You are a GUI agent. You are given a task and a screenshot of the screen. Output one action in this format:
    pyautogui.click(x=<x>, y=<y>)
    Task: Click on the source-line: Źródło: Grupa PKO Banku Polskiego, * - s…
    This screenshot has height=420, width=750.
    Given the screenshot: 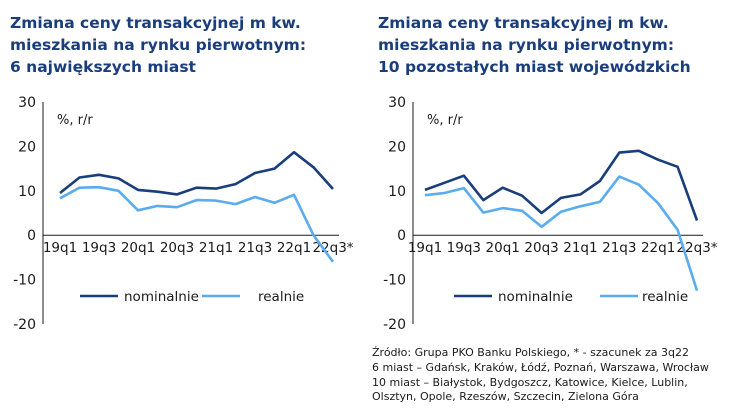 What is the action you would take?
    pyautogui.click(x=530, y=352)
    